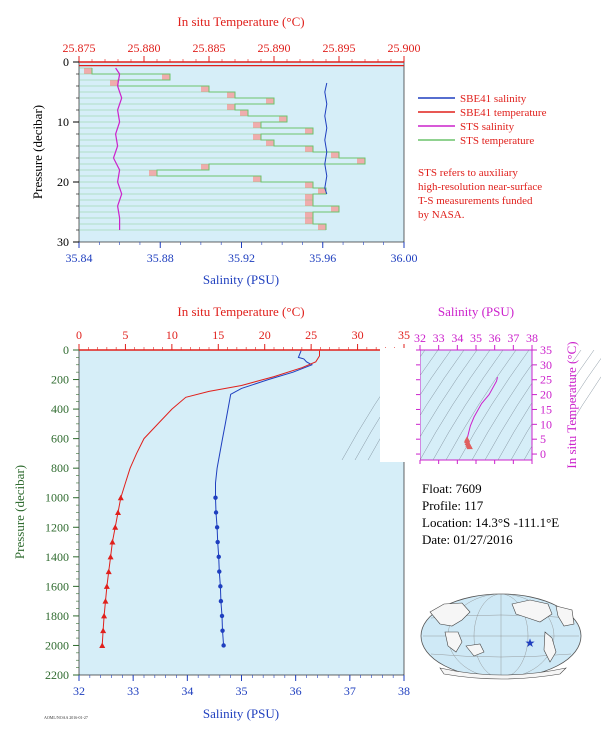  Describe the element at coordinates (543, 439) in the screenshot. I see `ts-temp-tick-label: 5` at that location.